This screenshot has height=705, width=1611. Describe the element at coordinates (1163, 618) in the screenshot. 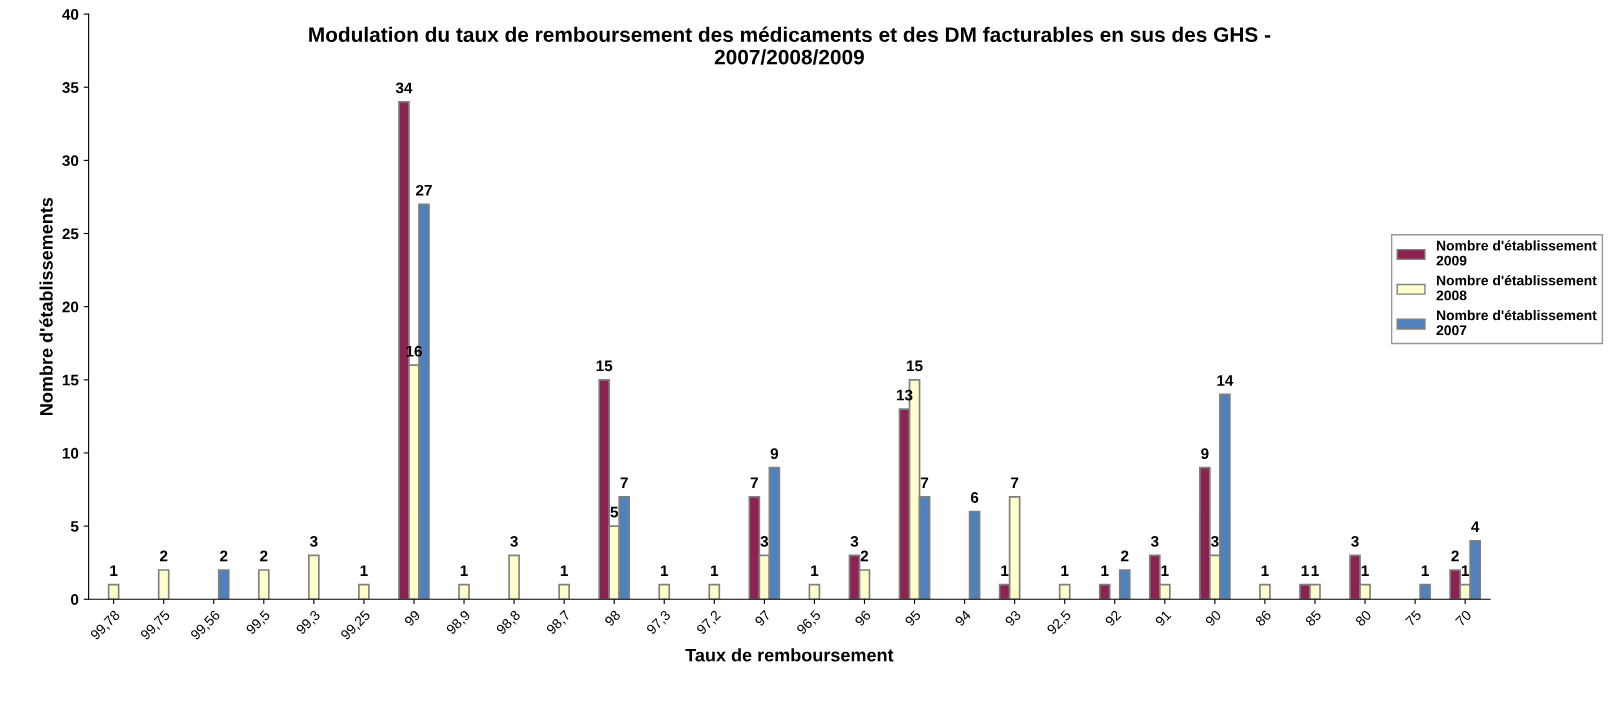

I see `x-tick-label: 91` at that location.